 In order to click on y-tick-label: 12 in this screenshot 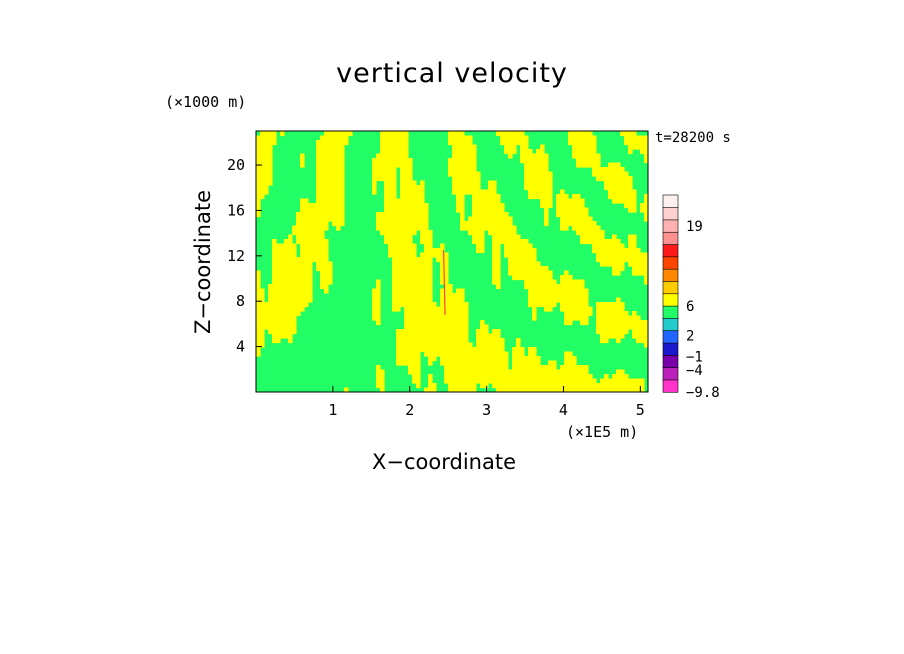, I will do `click(236, 256)`.